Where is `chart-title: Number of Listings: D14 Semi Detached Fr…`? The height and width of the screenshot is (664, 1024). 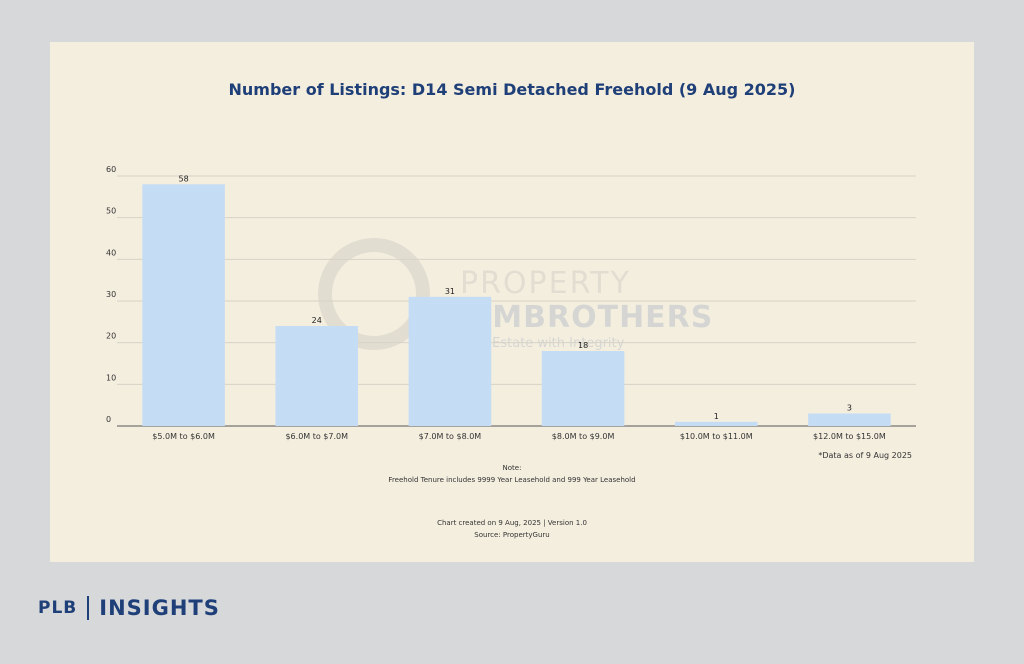 chart-title: Number of Listings: D14 Semi Detached Fr… is located at coordinates (512, 89).